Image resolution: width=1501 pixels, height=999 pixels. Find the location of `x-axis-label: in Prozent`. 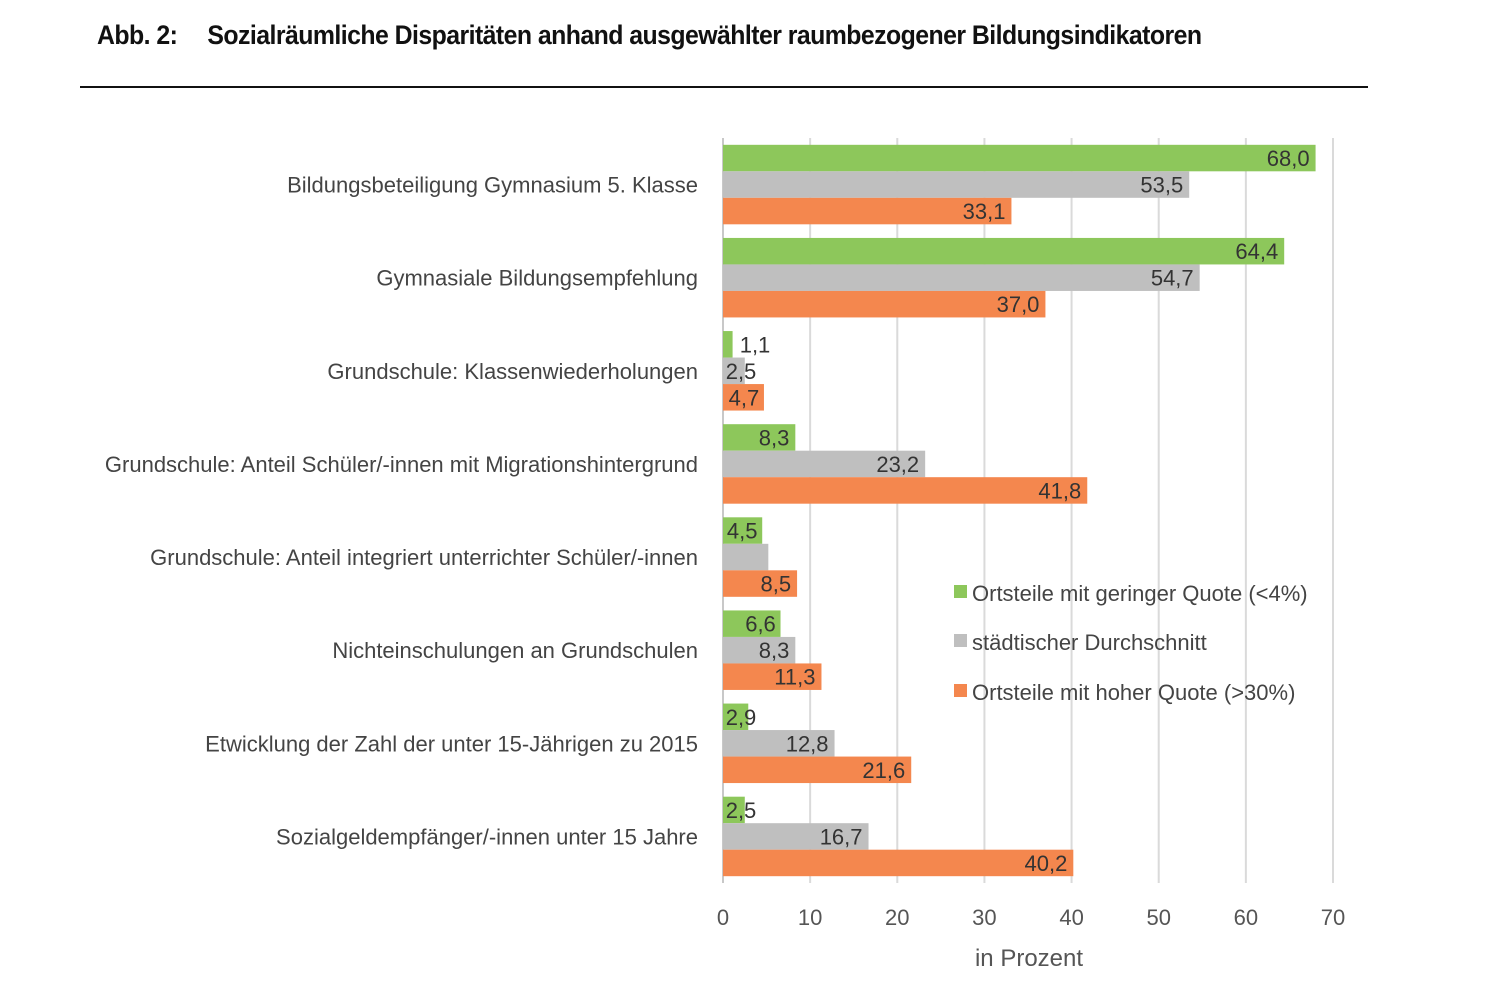

x-axis-label: in Prozent is located at coordinates (1029, 958).